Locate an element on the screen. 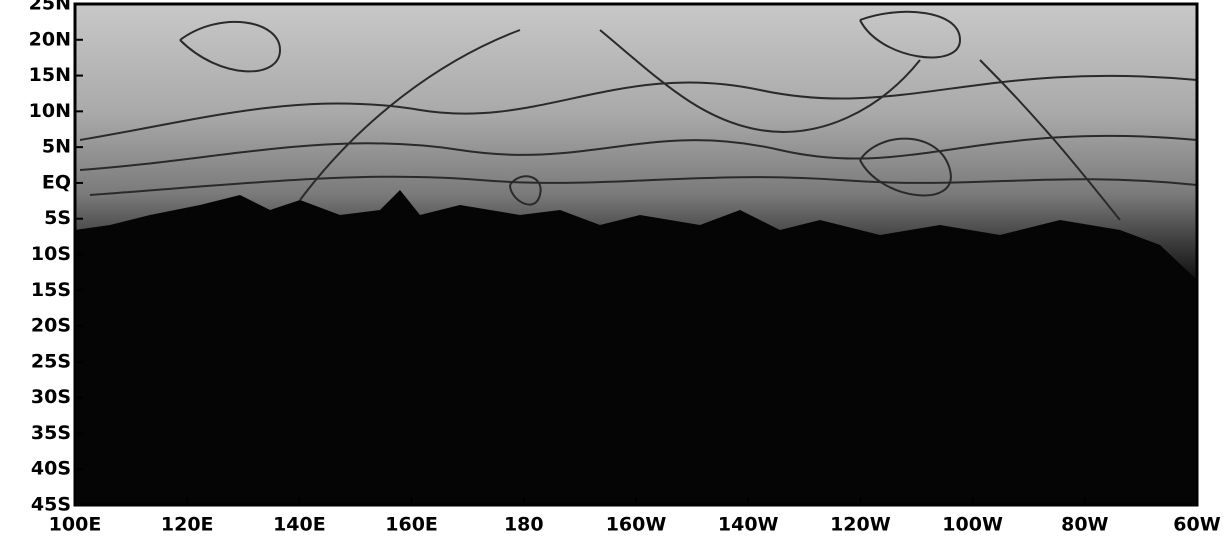 The height and width of the screenshot is (540, 1229). x-tick-label: 140E is located at coordinates (299, 525).